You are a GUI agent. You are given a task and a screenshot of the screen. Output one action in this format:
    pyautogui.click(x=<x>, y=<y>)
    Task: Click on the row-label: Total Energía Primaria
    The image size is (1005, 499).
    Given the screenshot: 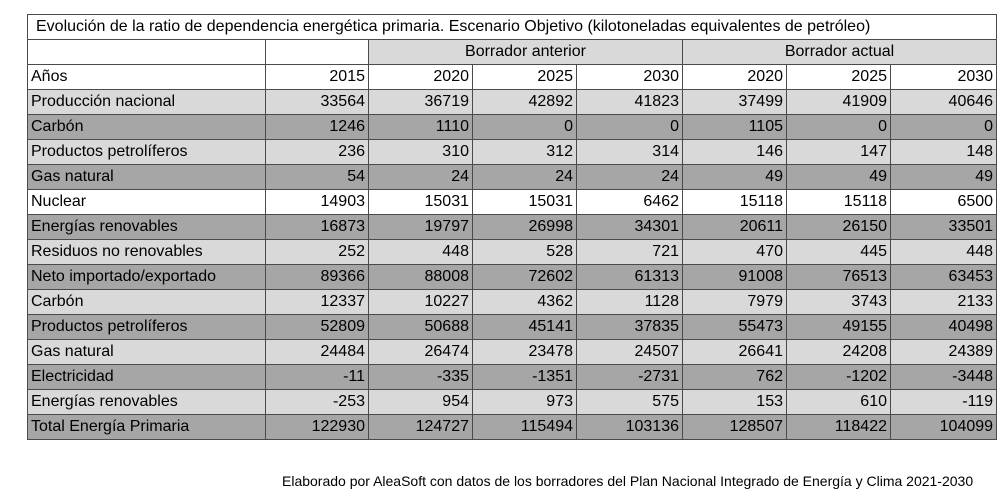 What is the action you would take?
    pyautogui.click(x=146, y=427)
    